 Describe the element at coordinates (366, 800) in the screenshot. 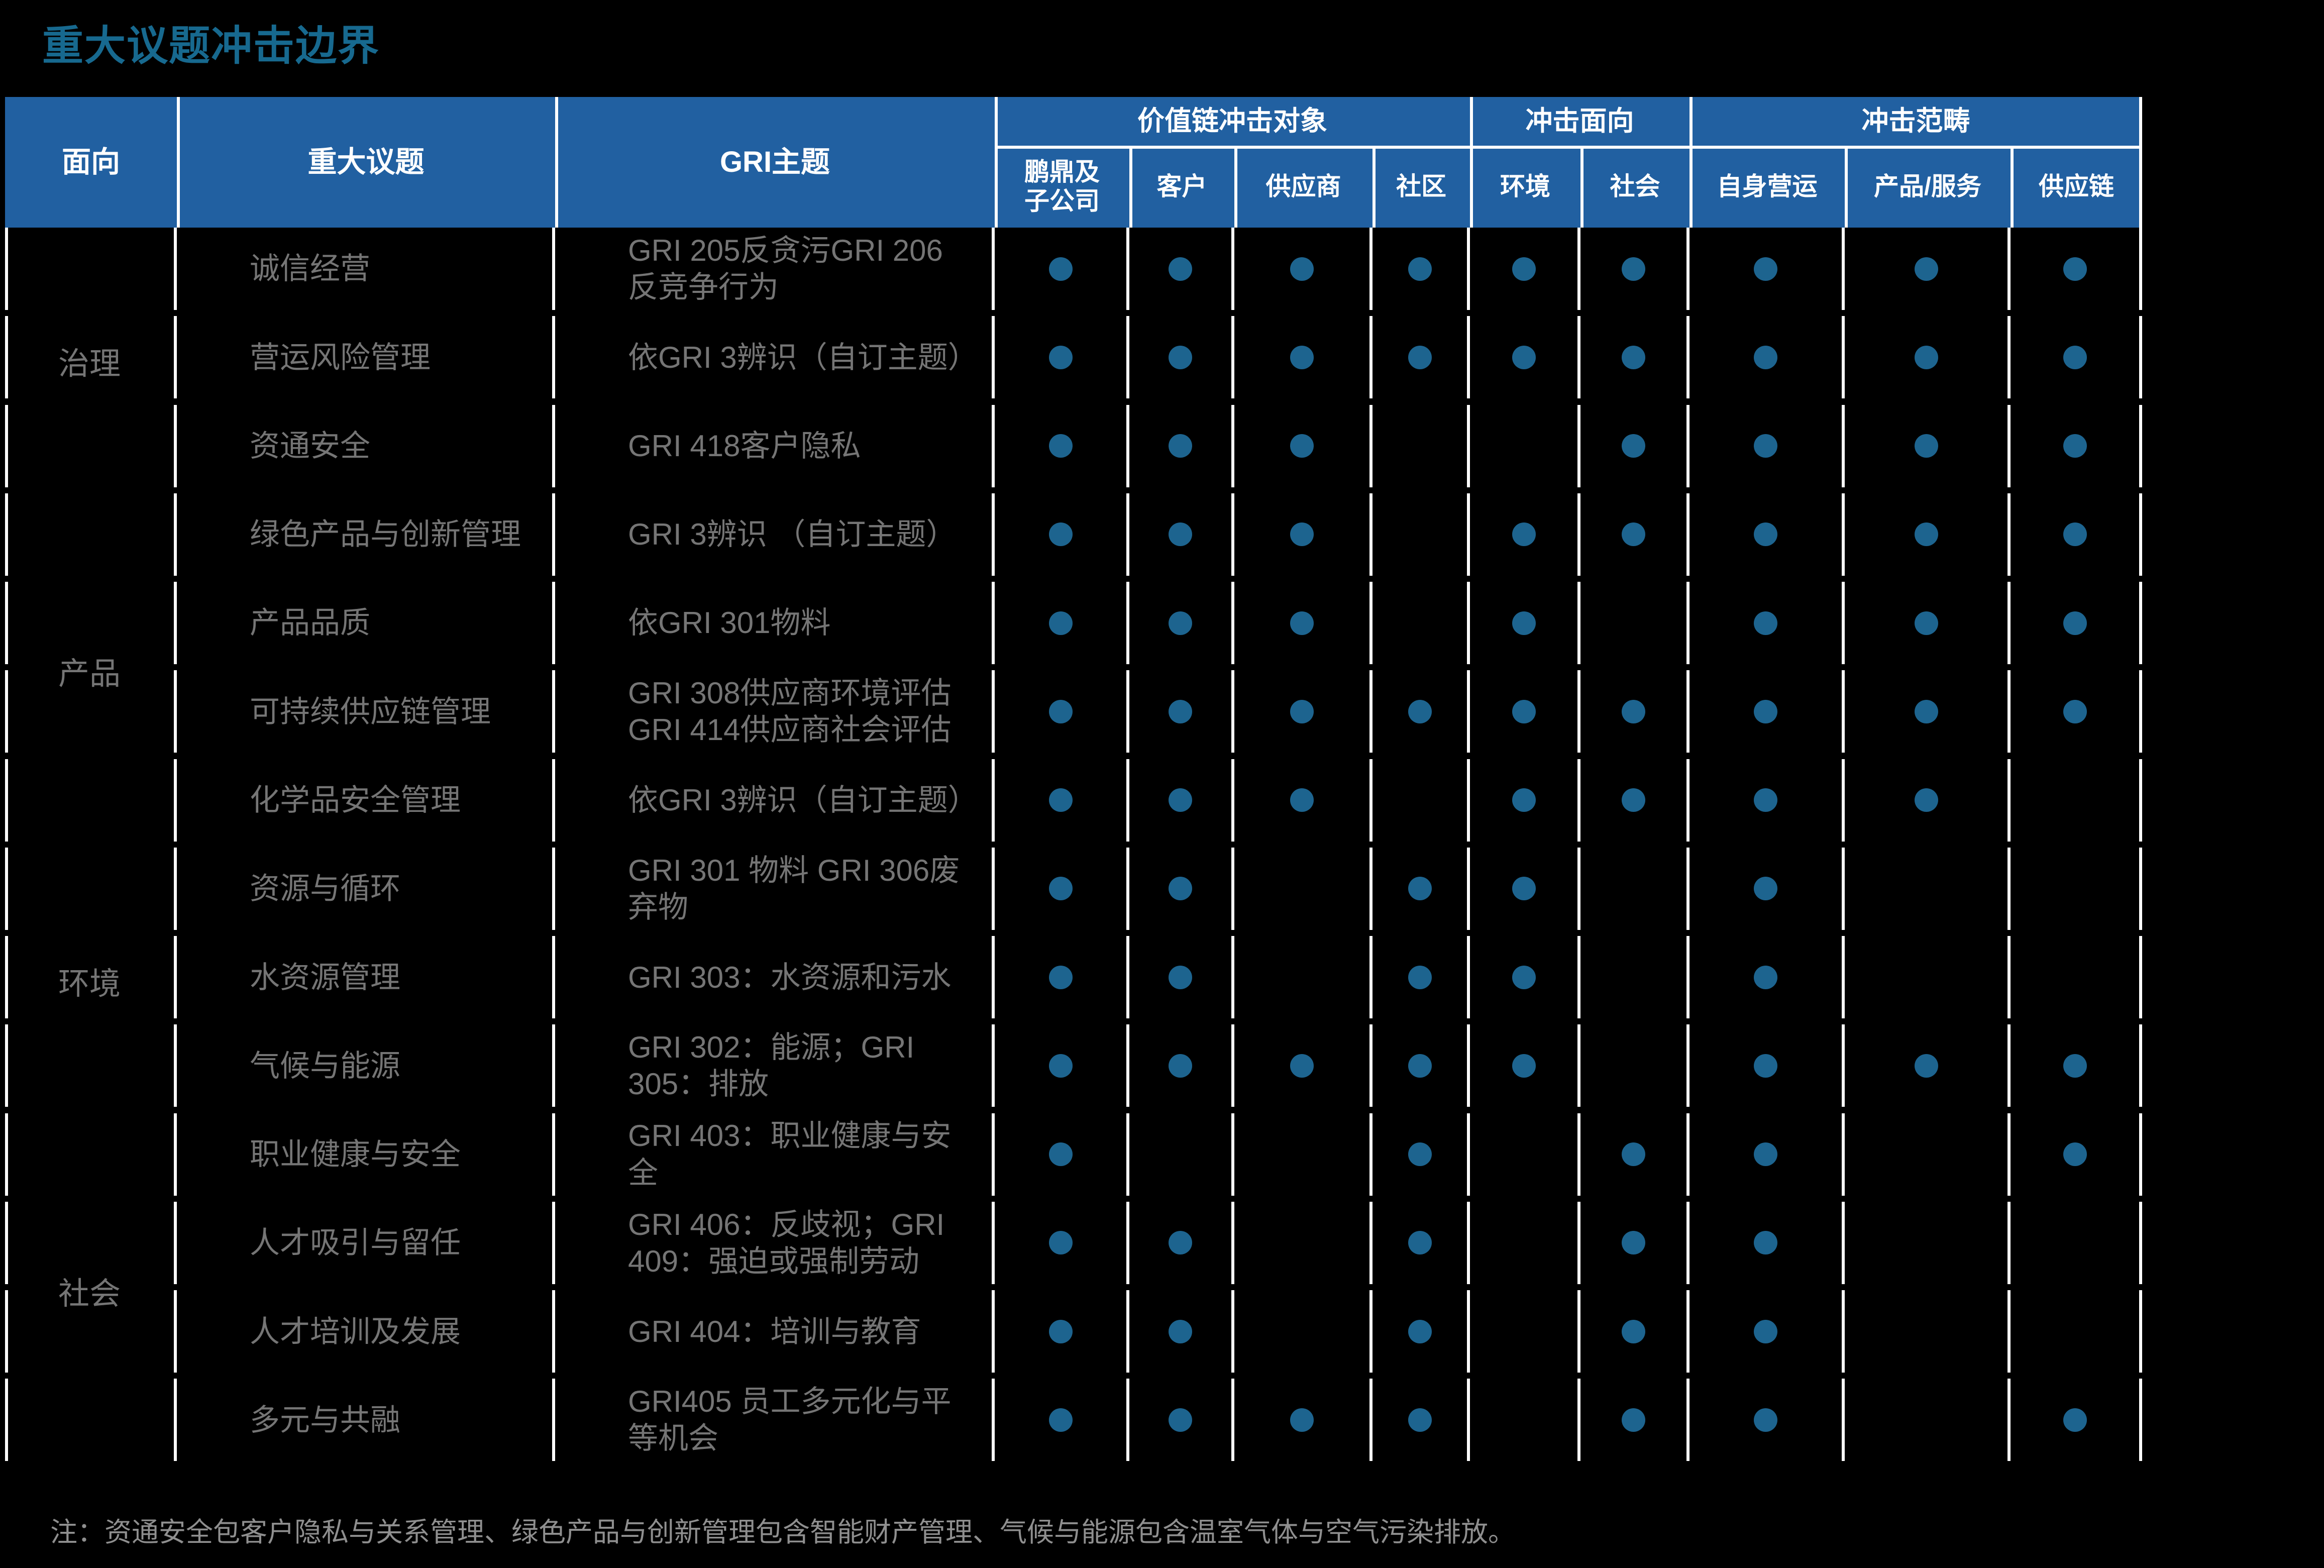

I see `table-cell: 化学品安全管理` at that location.